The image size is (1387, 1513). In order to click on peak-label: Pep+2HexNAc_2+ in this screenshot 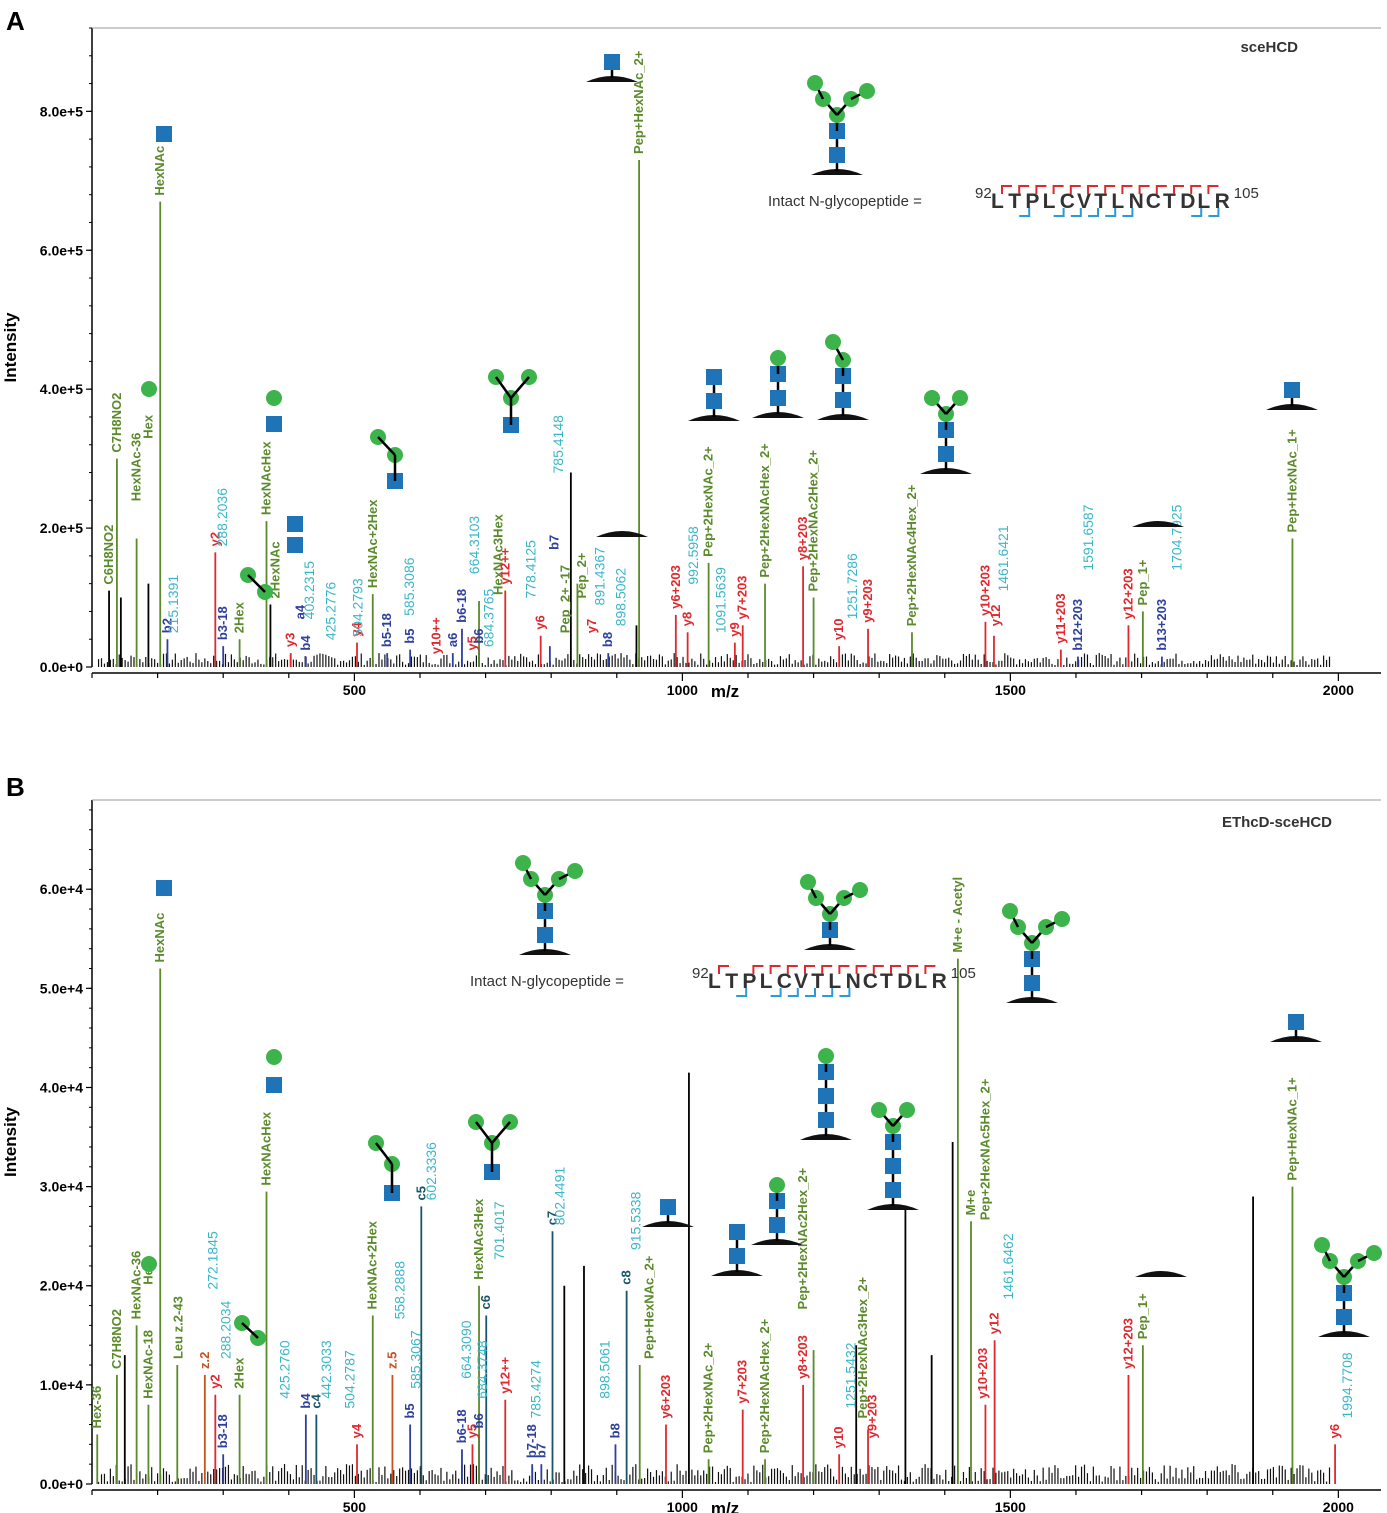, I will do `click(708, 1397)`.